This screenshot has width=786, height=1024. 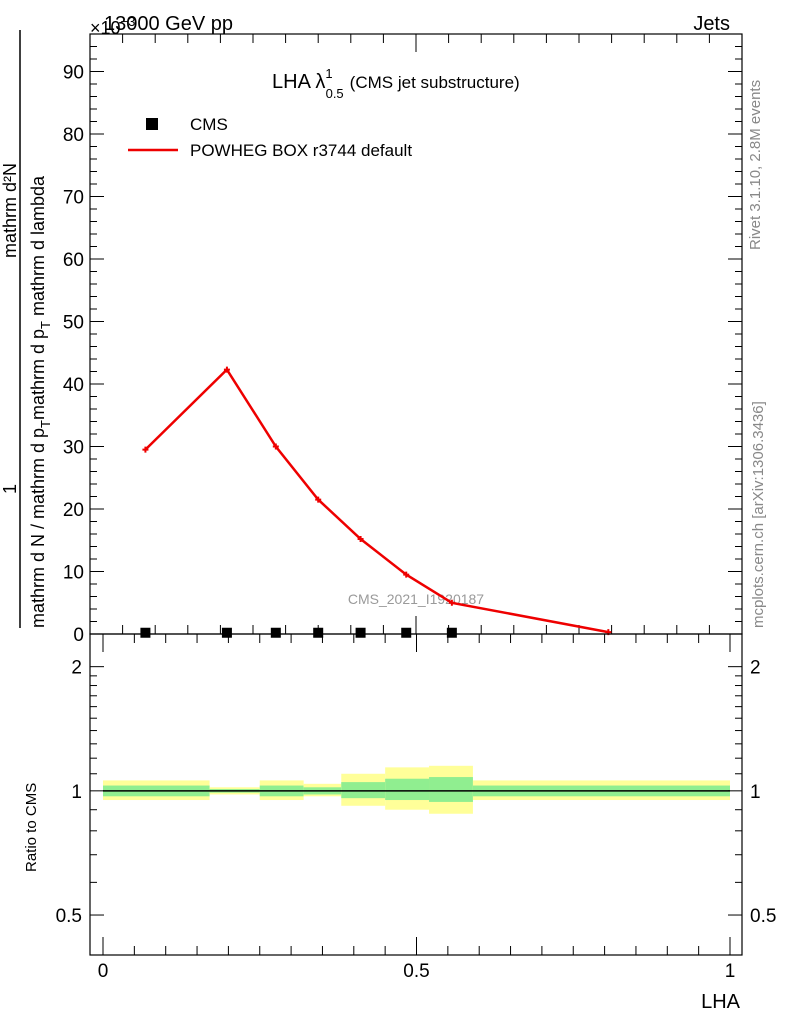 I want to click on legend-marker-cms, so click(x=152, y=124).